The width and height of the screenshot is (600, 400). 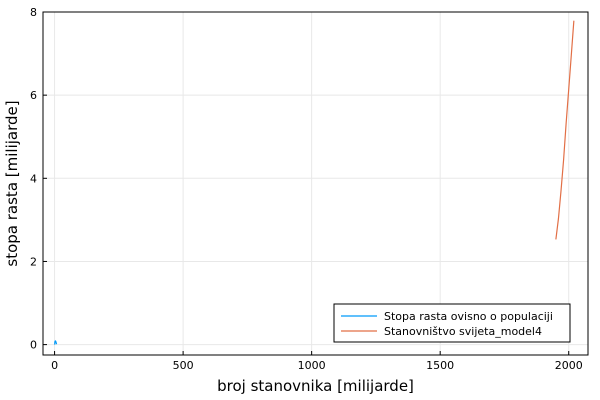 I want to click on y-tick-label: 8, so click(x=33, y=12).